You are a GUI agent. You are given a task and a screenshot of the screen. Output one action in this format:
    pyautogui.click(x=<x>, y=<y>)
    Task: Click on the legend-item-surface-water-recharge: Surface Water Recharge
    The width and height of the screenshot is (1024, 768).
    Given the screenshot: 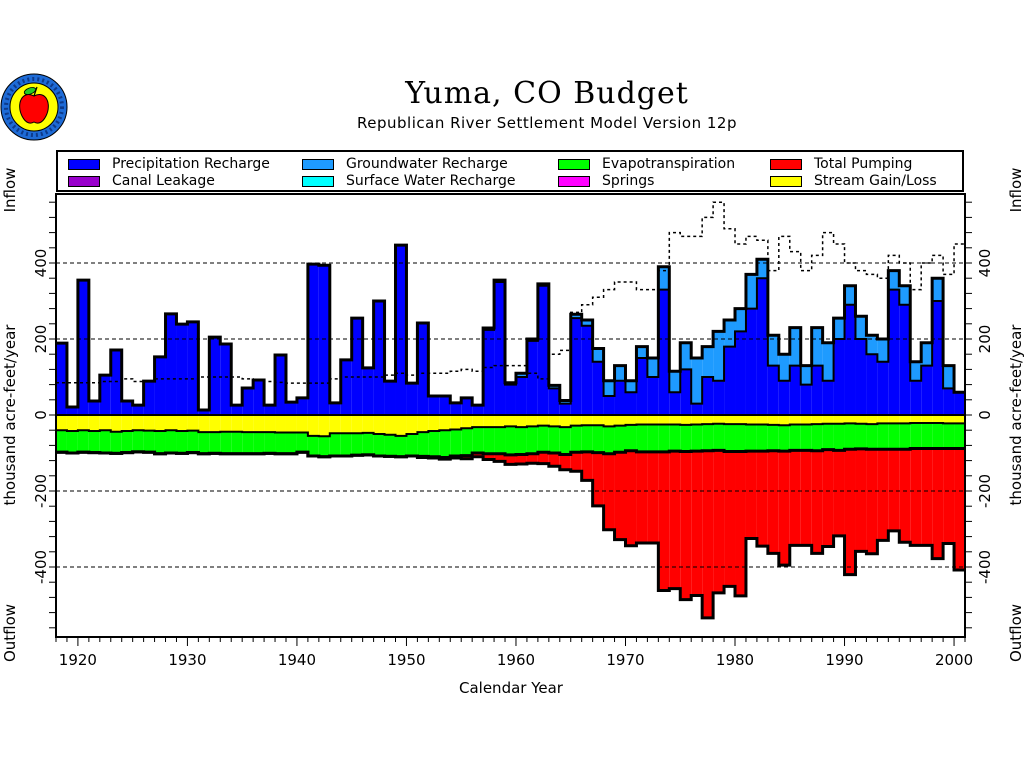 What is the action you would take?
    pyautogui.click(x=409, y=181)
    